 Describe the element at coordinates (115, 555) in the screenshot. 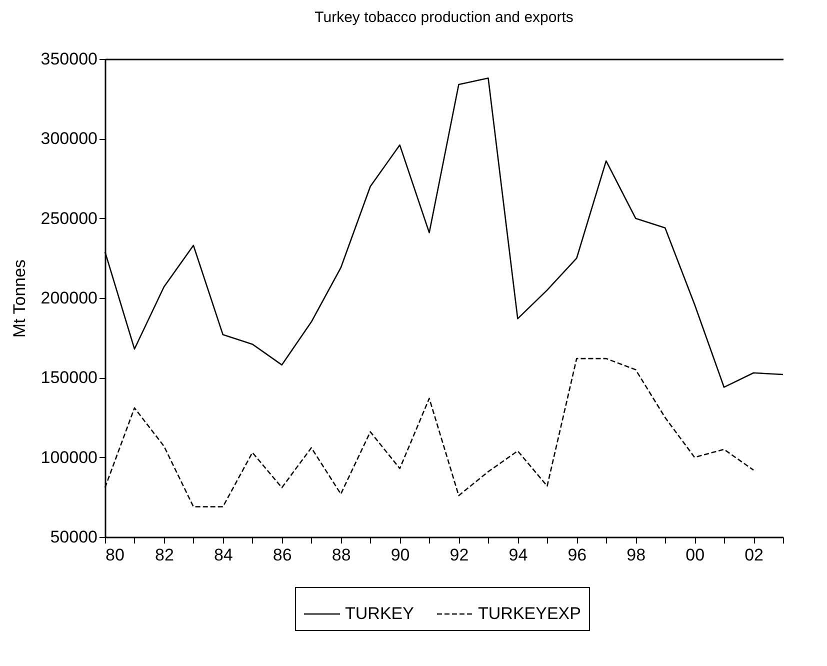

I see `x-tick-label: 80` at that location.